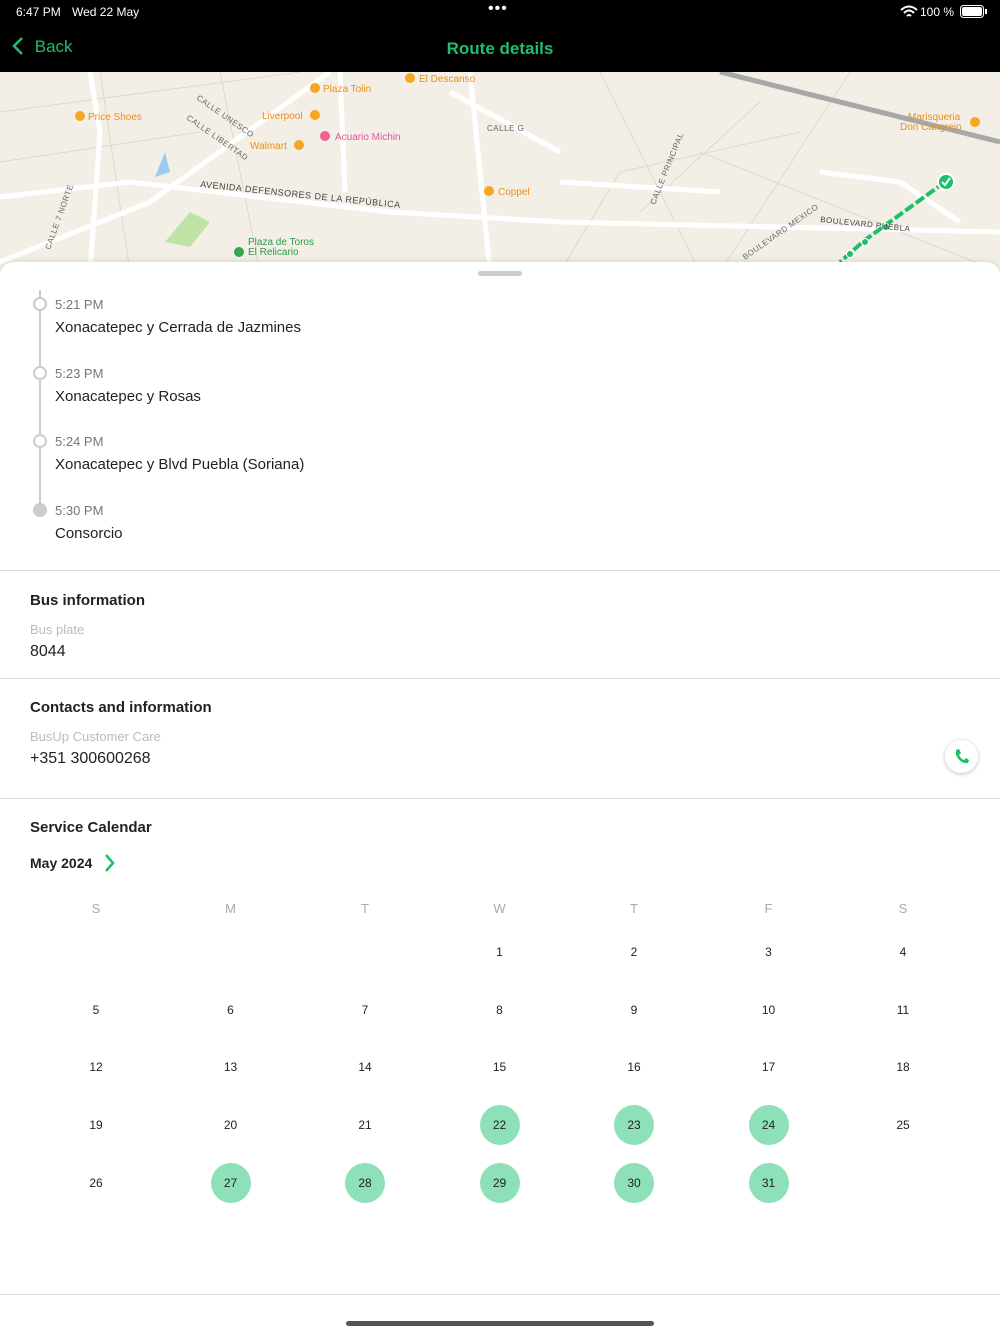 The image size is (1000, 1334). I want to click on home-indicator, so click(500, 1323).